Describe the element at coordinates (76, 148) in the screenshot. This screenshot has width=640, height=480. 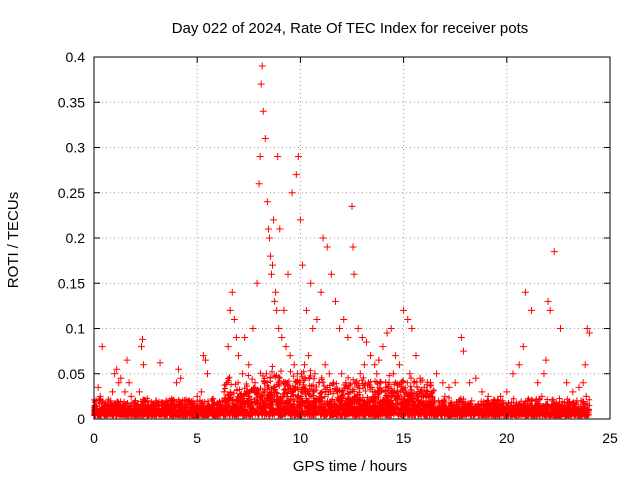
I see `y-tick-label: 0.3` at that location.